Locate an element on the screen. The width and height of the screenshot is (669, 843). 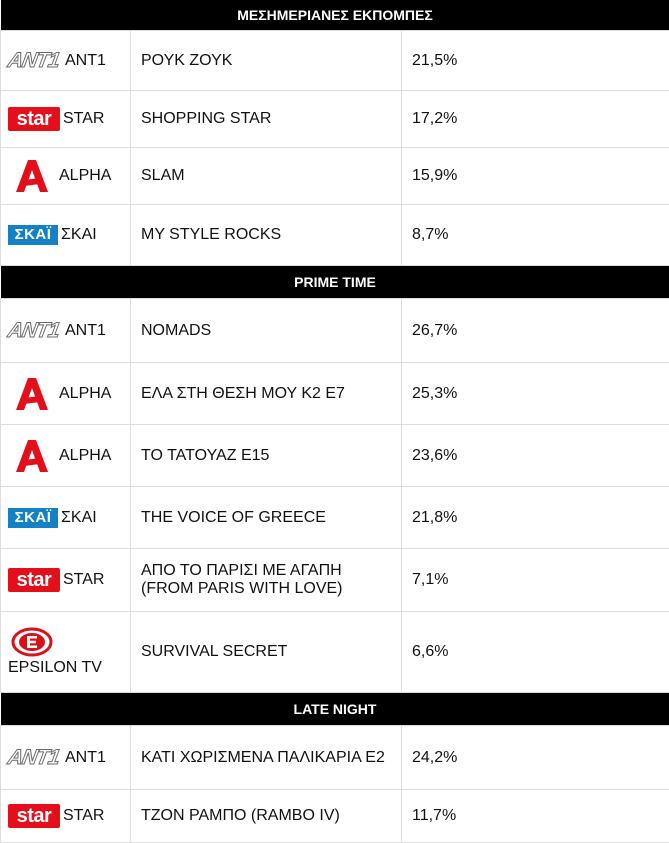
program-name: ΡΟΥΚ ΖΟΥΚ is located at coordinates (266, 61).